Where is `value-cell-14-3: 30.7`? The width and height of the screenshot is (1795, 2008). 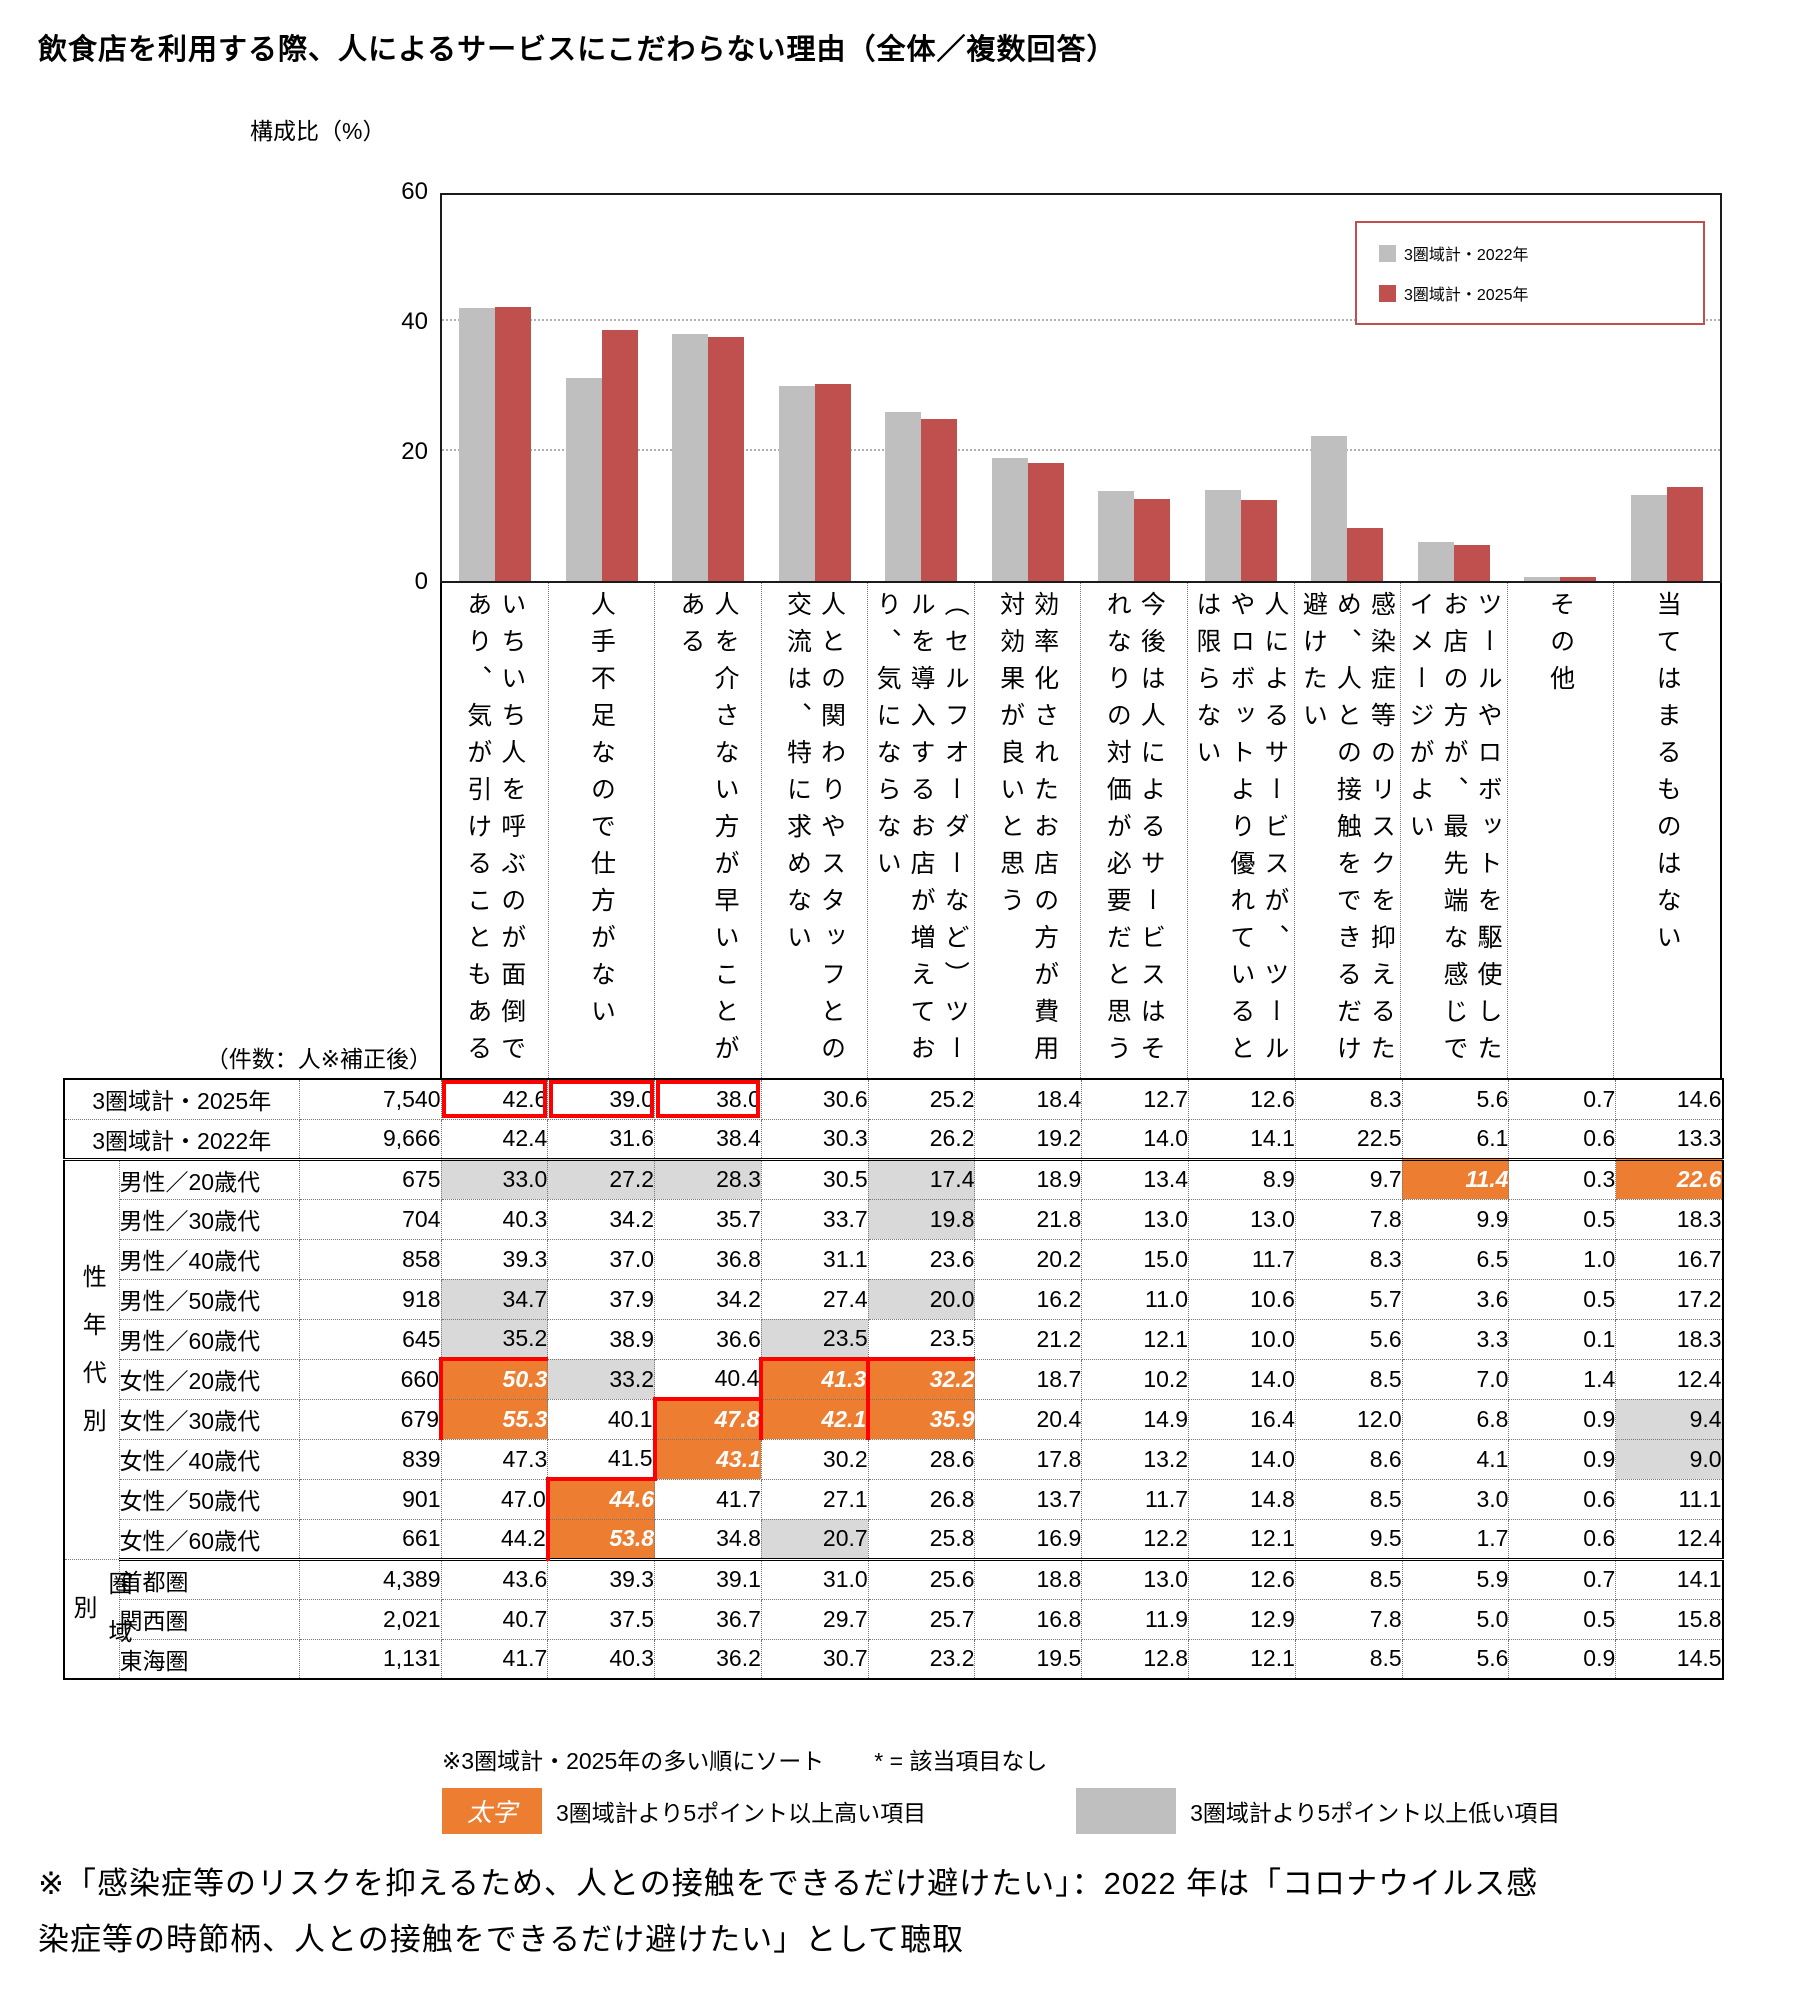 value-cell-14-3: 30.7 is located at coordinates (815, 1659).